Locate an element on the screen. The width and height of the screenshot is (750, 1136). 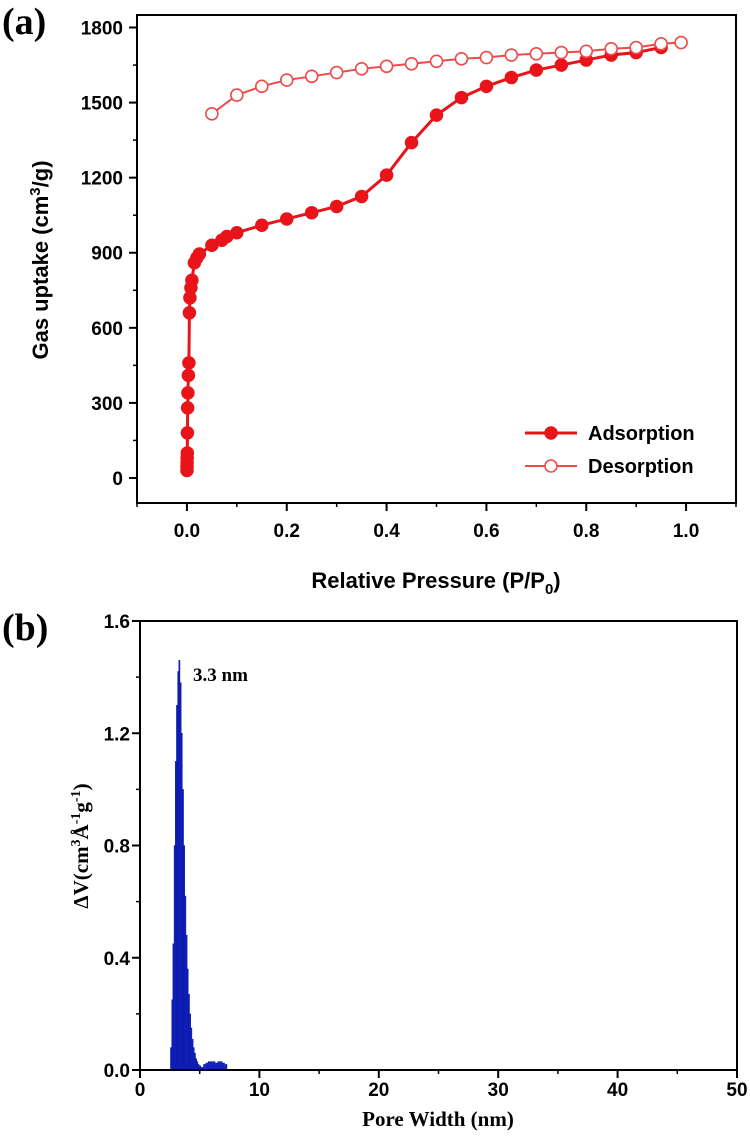
y-tick-label-a: 1800 is located at coordinates (102, 29).